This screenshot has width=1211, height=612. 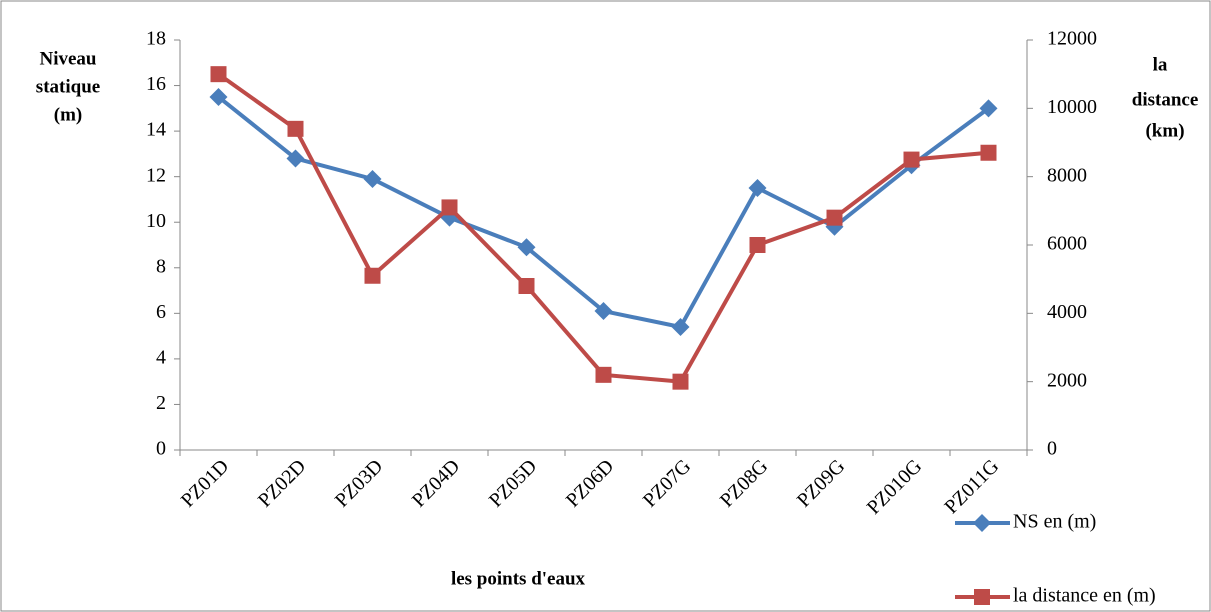 What do you see at coordinates (161, 449) in the screenshot?
I see `y-tick-label: 0` at bounding box center [161, 449].